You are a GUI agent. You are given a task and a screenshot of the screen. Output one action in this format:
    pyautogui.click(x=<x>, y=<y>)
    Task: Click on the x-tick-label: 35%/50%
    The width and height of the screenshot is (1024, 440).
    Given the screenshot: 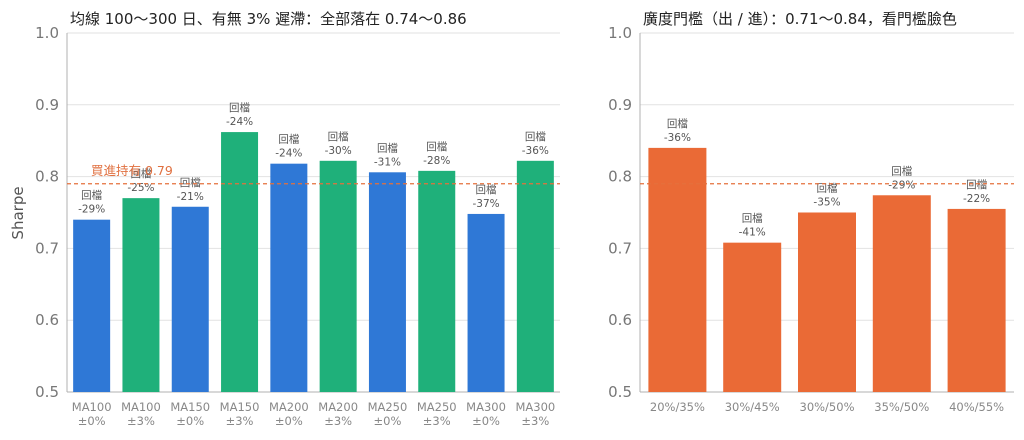 What is the action you would take?
    pyautogui.click(x=901, y=407)
    